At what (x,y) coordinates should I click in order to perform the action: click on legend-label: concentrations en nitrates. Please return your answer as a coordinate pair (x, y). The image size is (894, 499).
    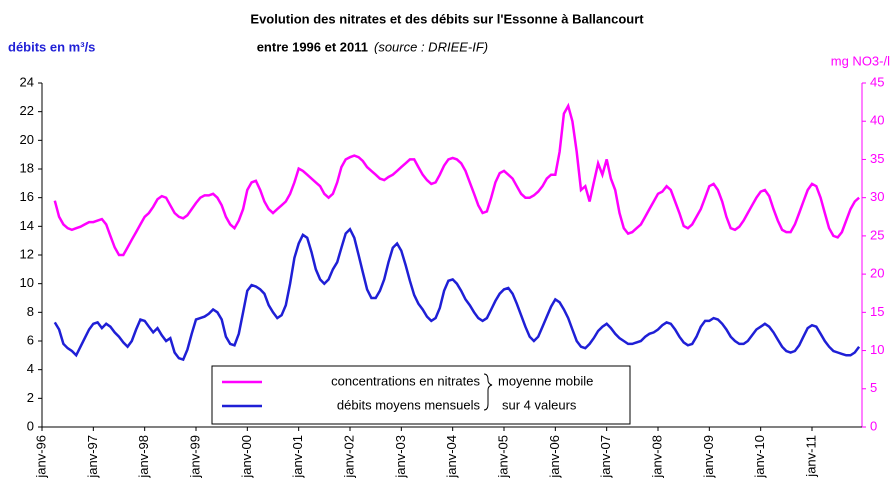
    Looking at the image, I should click on (405, 380).